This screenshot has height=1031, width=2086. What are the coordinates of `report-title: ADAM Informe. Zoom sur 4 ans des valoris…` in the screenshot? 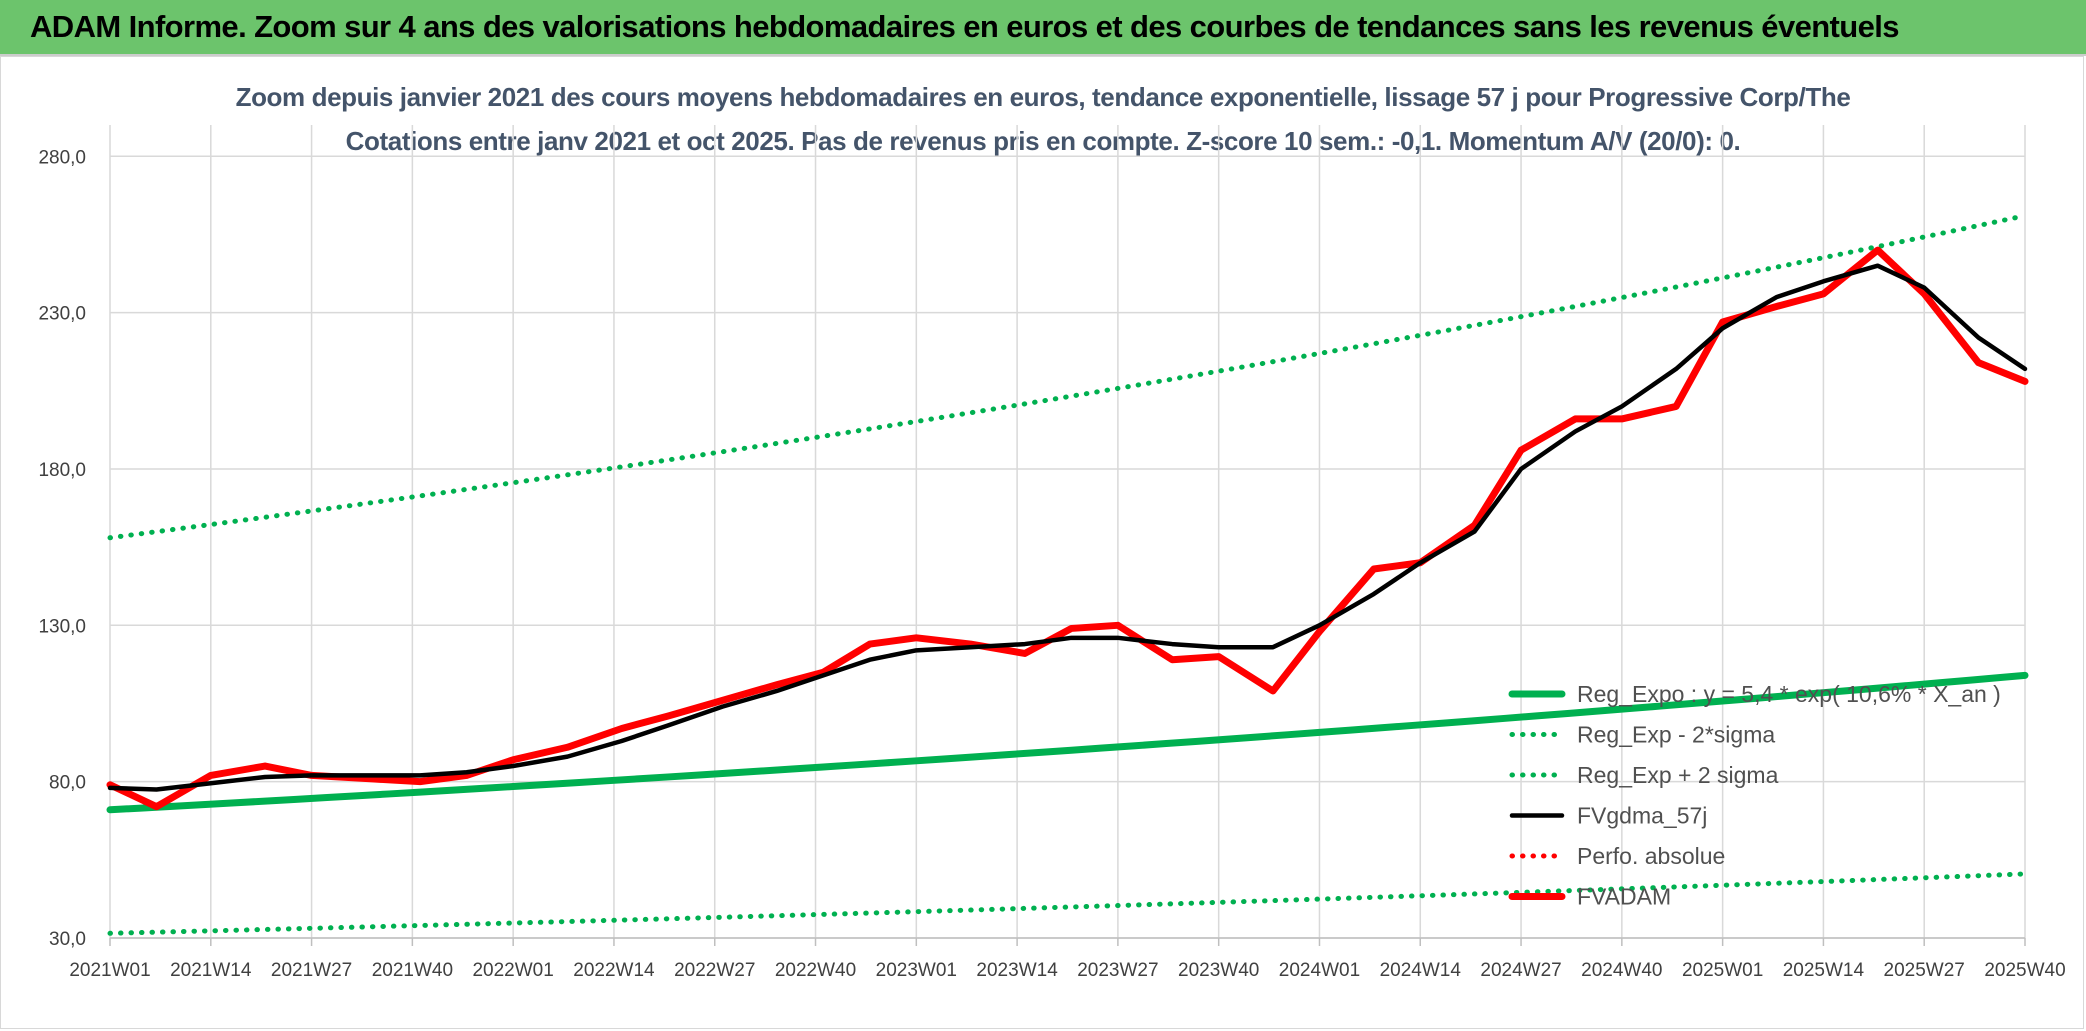 It's located at (965, 26).